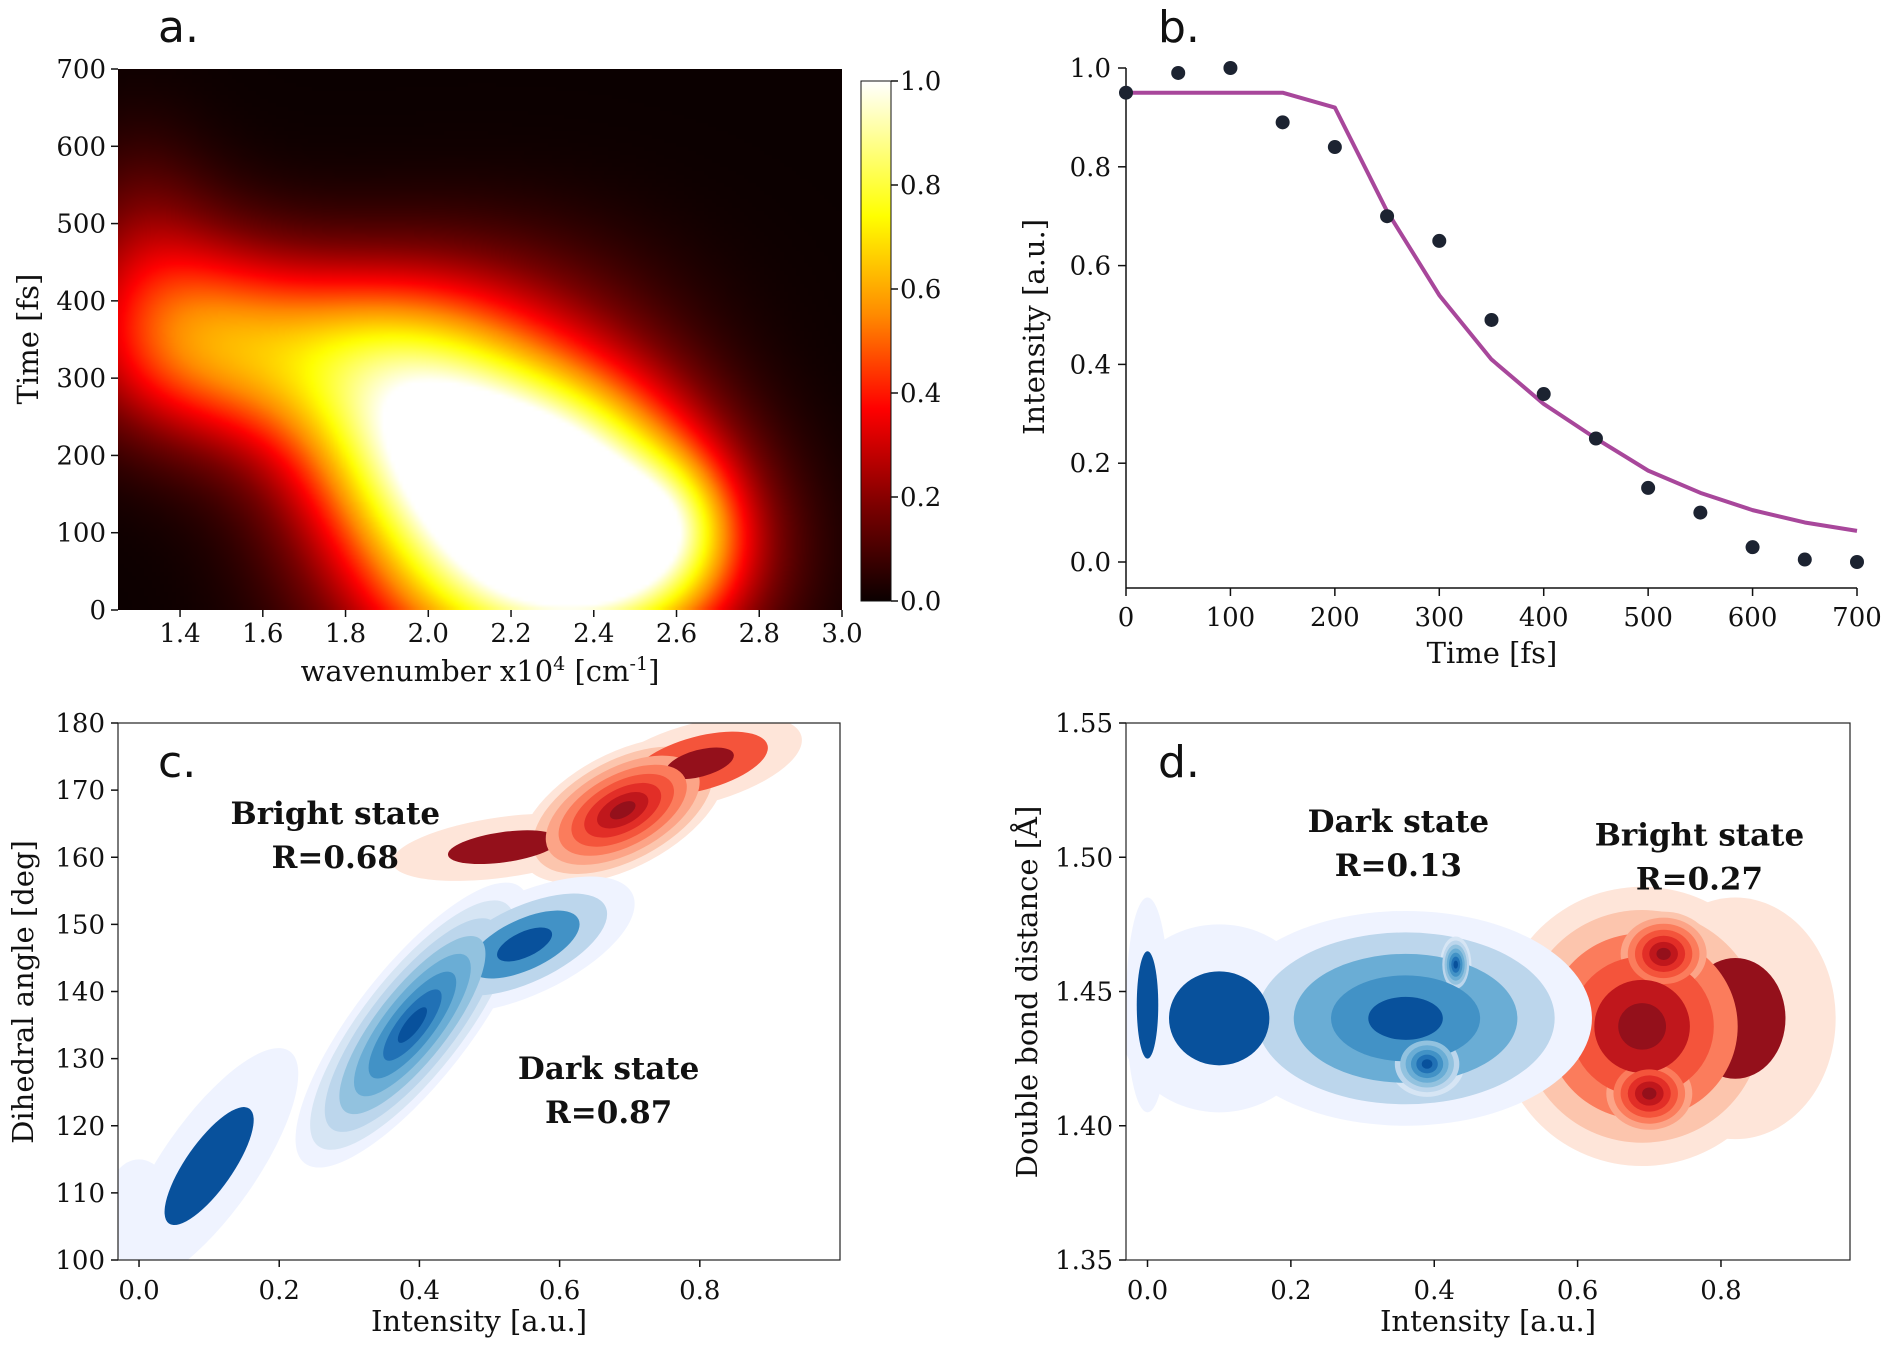  Describe the element at coordinates (179, 634) in the screenshot. I see `x-tick-label: 1.4` at that location.